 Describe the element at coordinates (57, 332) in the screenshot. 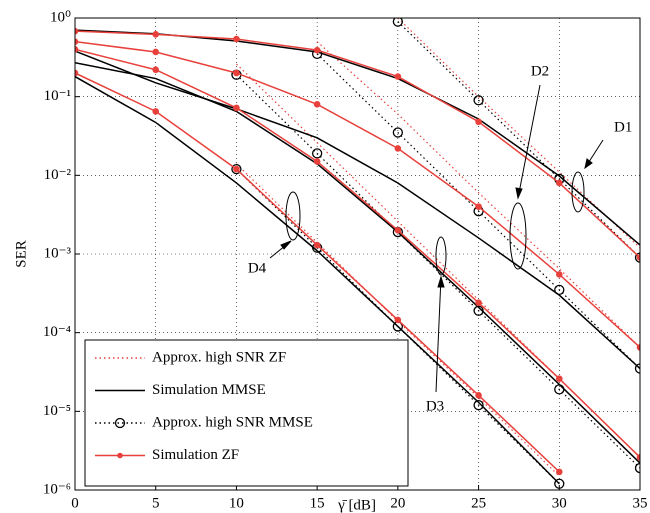

I see `y-tick-label: 10⁻⁴` at that location.